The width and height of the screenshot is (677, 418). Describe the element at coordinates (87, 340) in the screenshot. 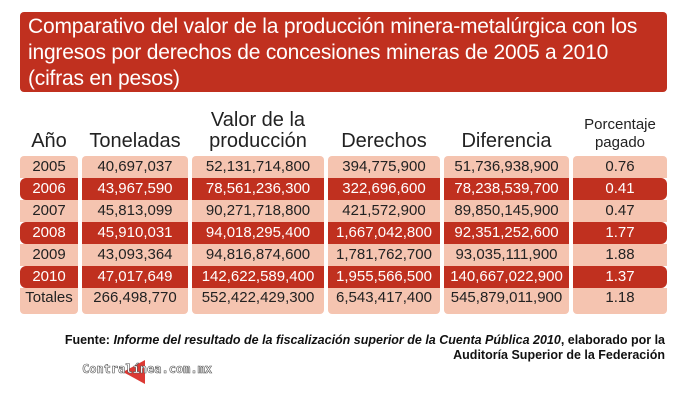

I see `source-label: Fuente:` at that location.